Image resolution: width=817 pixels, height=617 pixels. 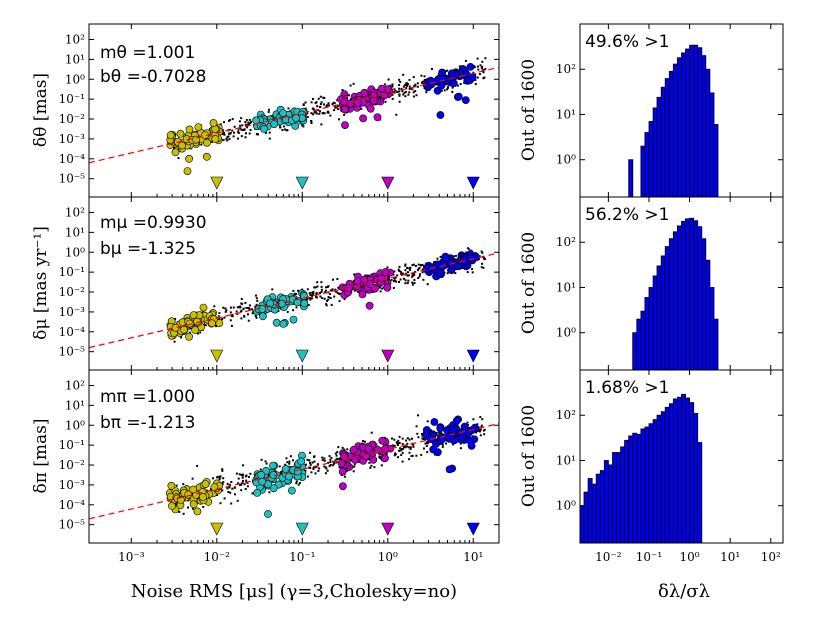 What do you see at coordinates (75, 79) in the screenshot?
I see `y-tick-label: 10⁰` at bounding box center [75, 79].